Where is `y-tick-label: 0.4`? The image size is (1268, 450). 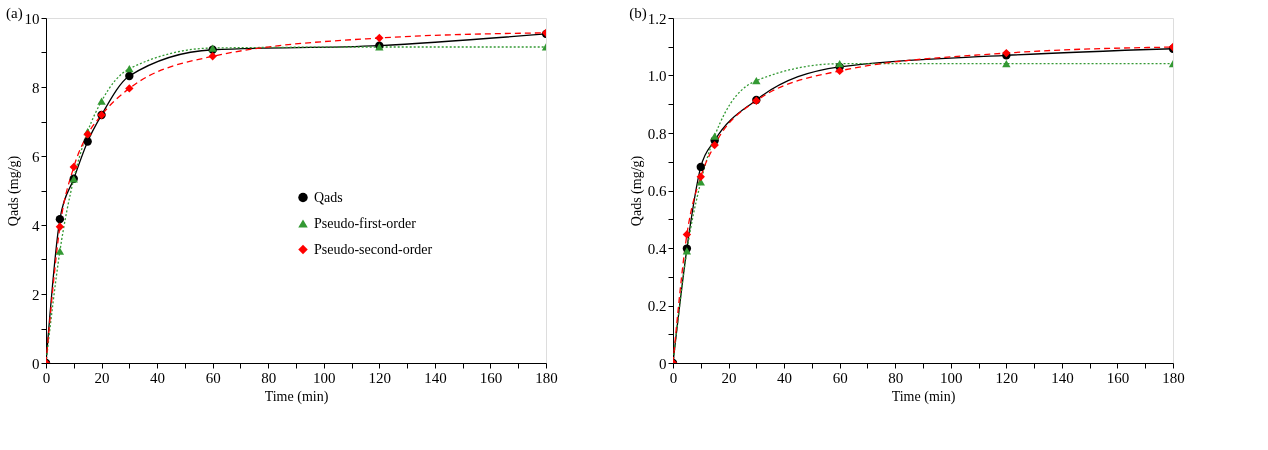
y-tick-label: 0.4 is located at coordinates (657, 248).